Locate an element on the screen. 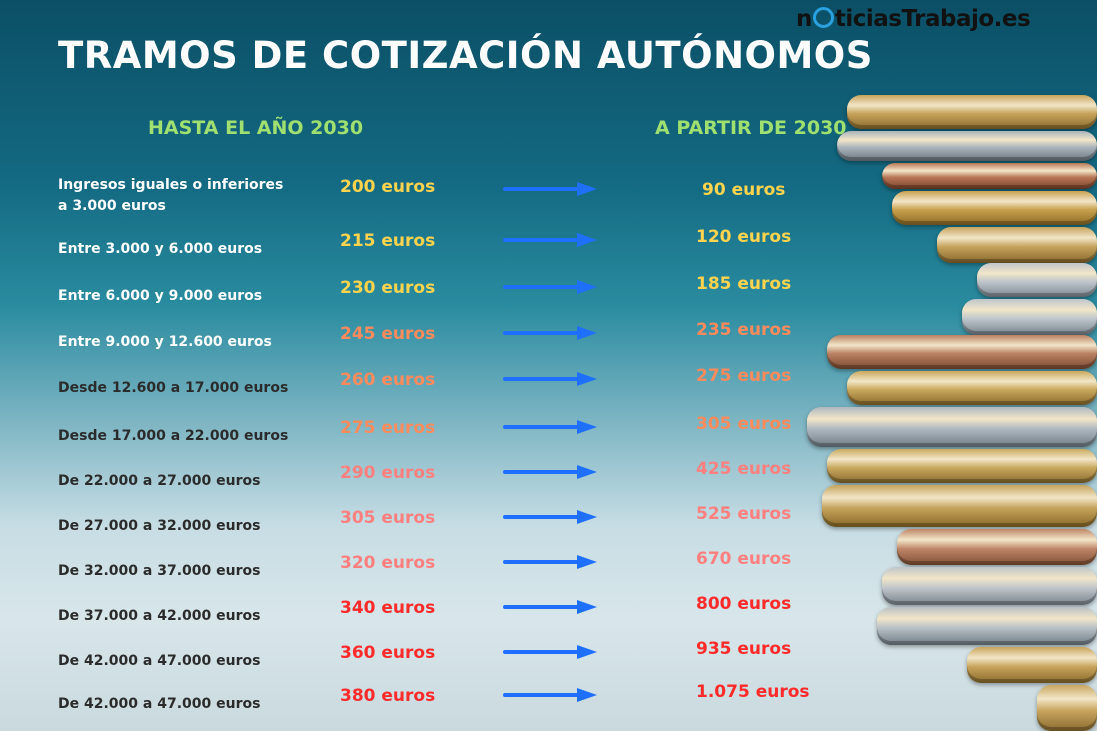  fee-after-2030: 90 euros is located at coordinates (744, 190).